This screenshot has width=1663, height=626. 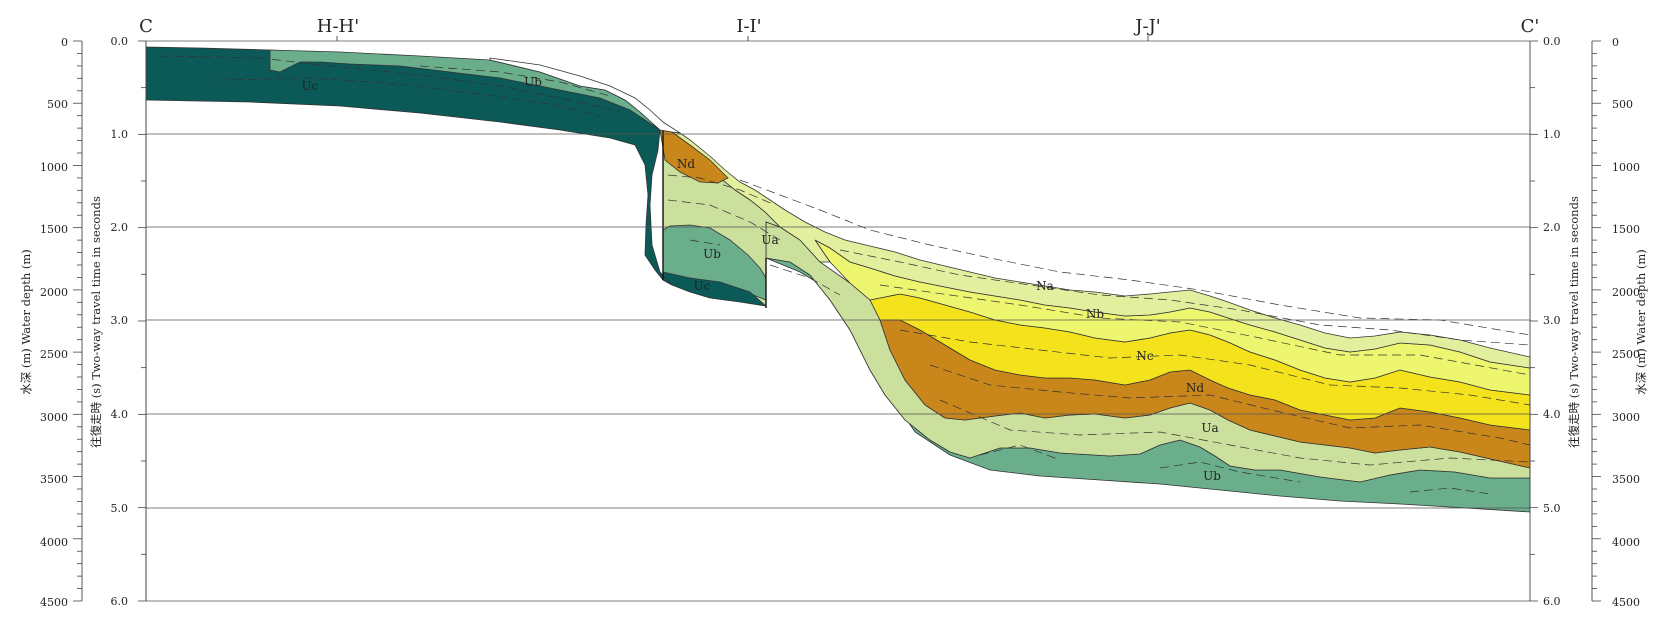 What do you see at coordinates (142, 321) in the screenshot?
I see `time-ticks-left` at bounding box center [142, 321].